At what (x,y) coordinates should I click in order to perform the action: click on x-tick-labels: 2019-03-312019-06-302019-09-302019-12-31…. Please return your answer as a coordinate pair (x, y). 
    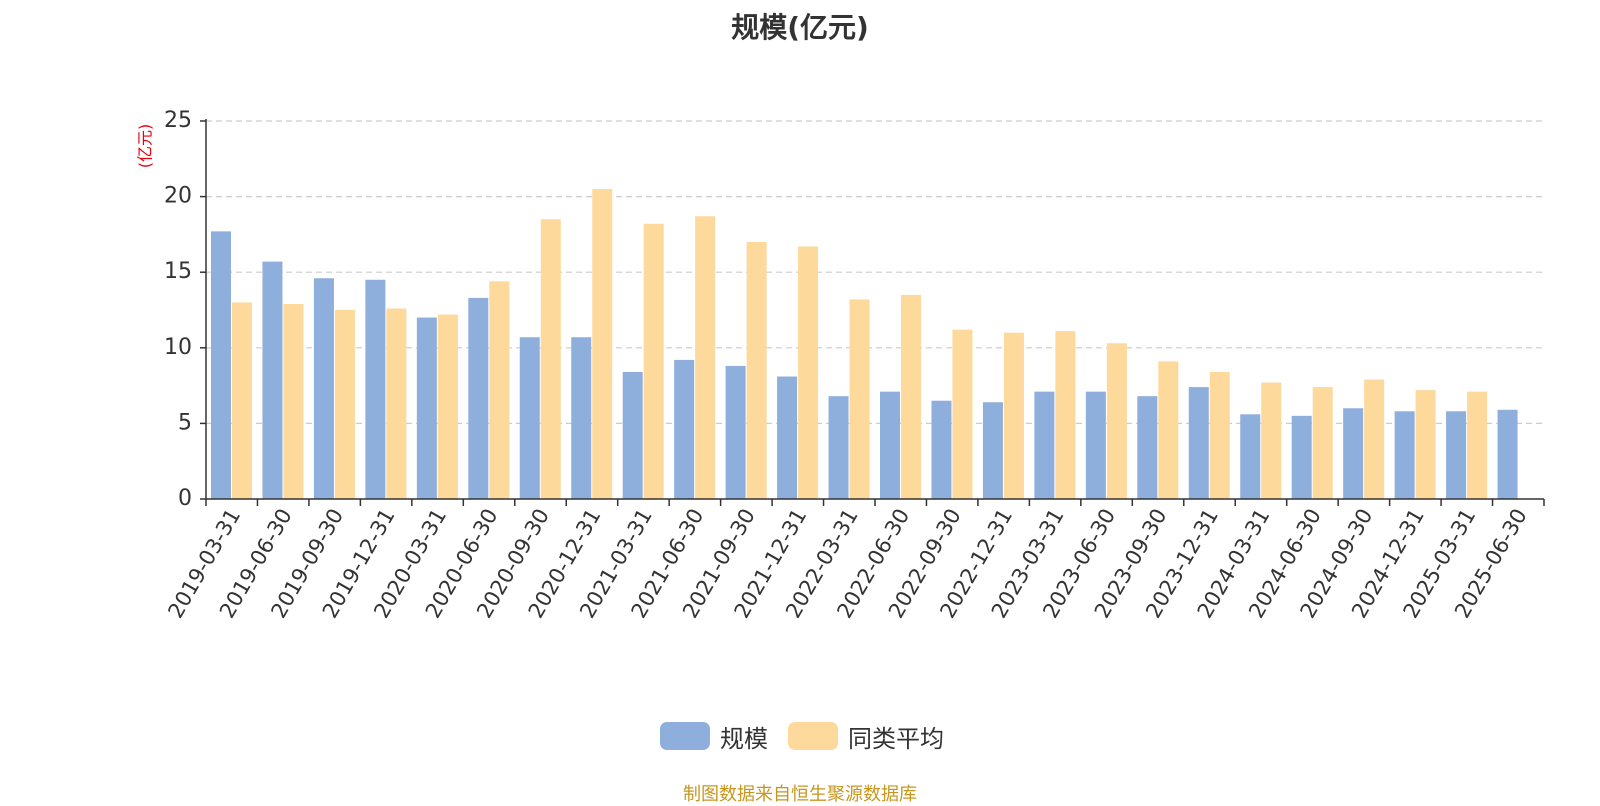
    Looking at the image, I should click on (847, 563).